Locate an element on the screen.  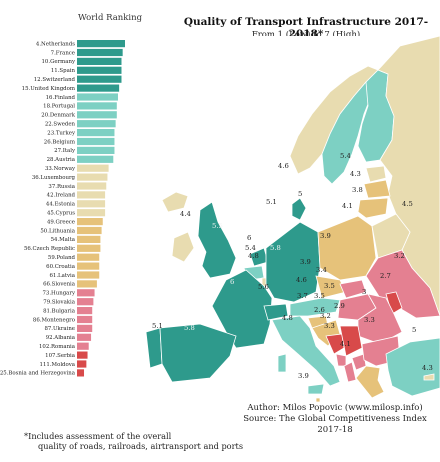
label-turkey: 5 is located at coordinates (414, 330).